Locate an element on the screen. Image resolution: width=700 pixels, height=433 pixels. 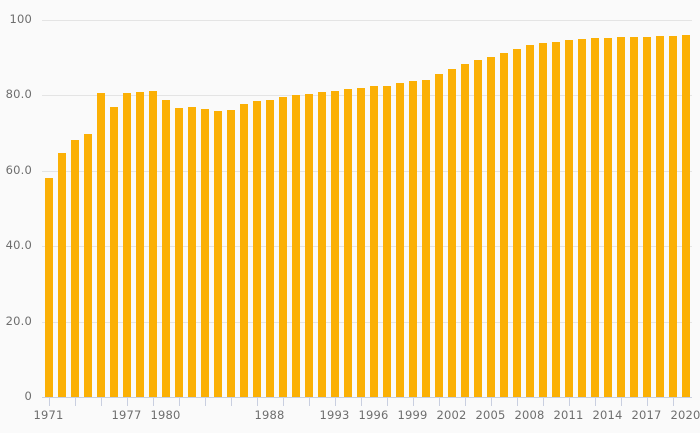
x-axis-tick-label: 1993 is located at coordinates (334, 415).